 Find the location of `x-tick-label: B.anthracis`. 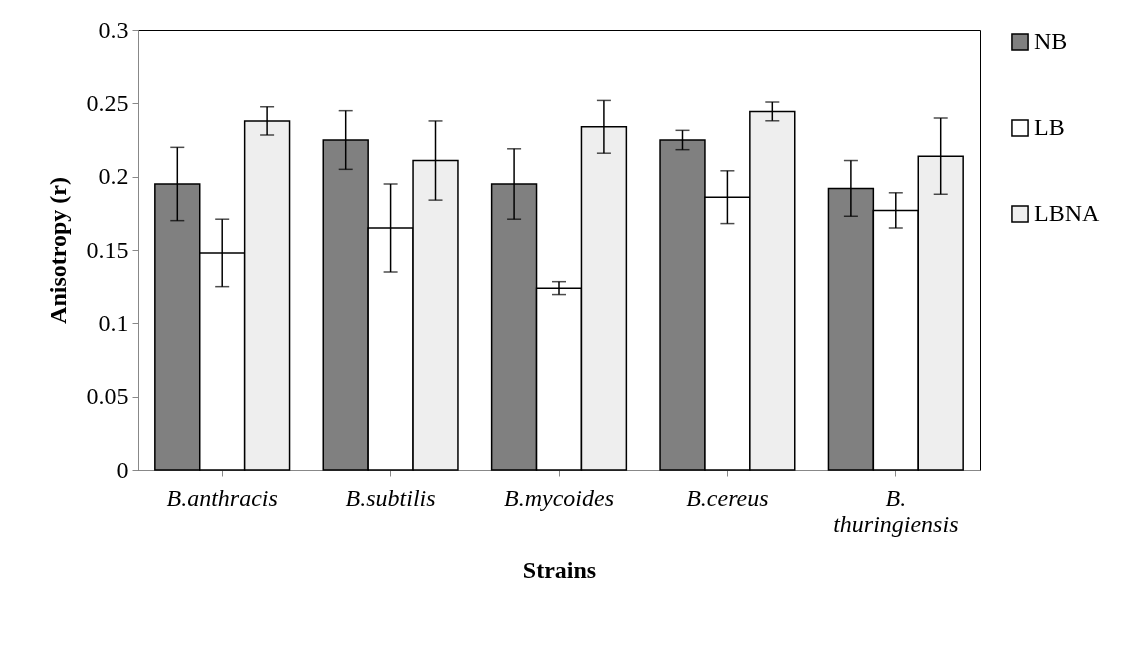

x-tick-label: B.anthracis is located at coordinates (222, 497).